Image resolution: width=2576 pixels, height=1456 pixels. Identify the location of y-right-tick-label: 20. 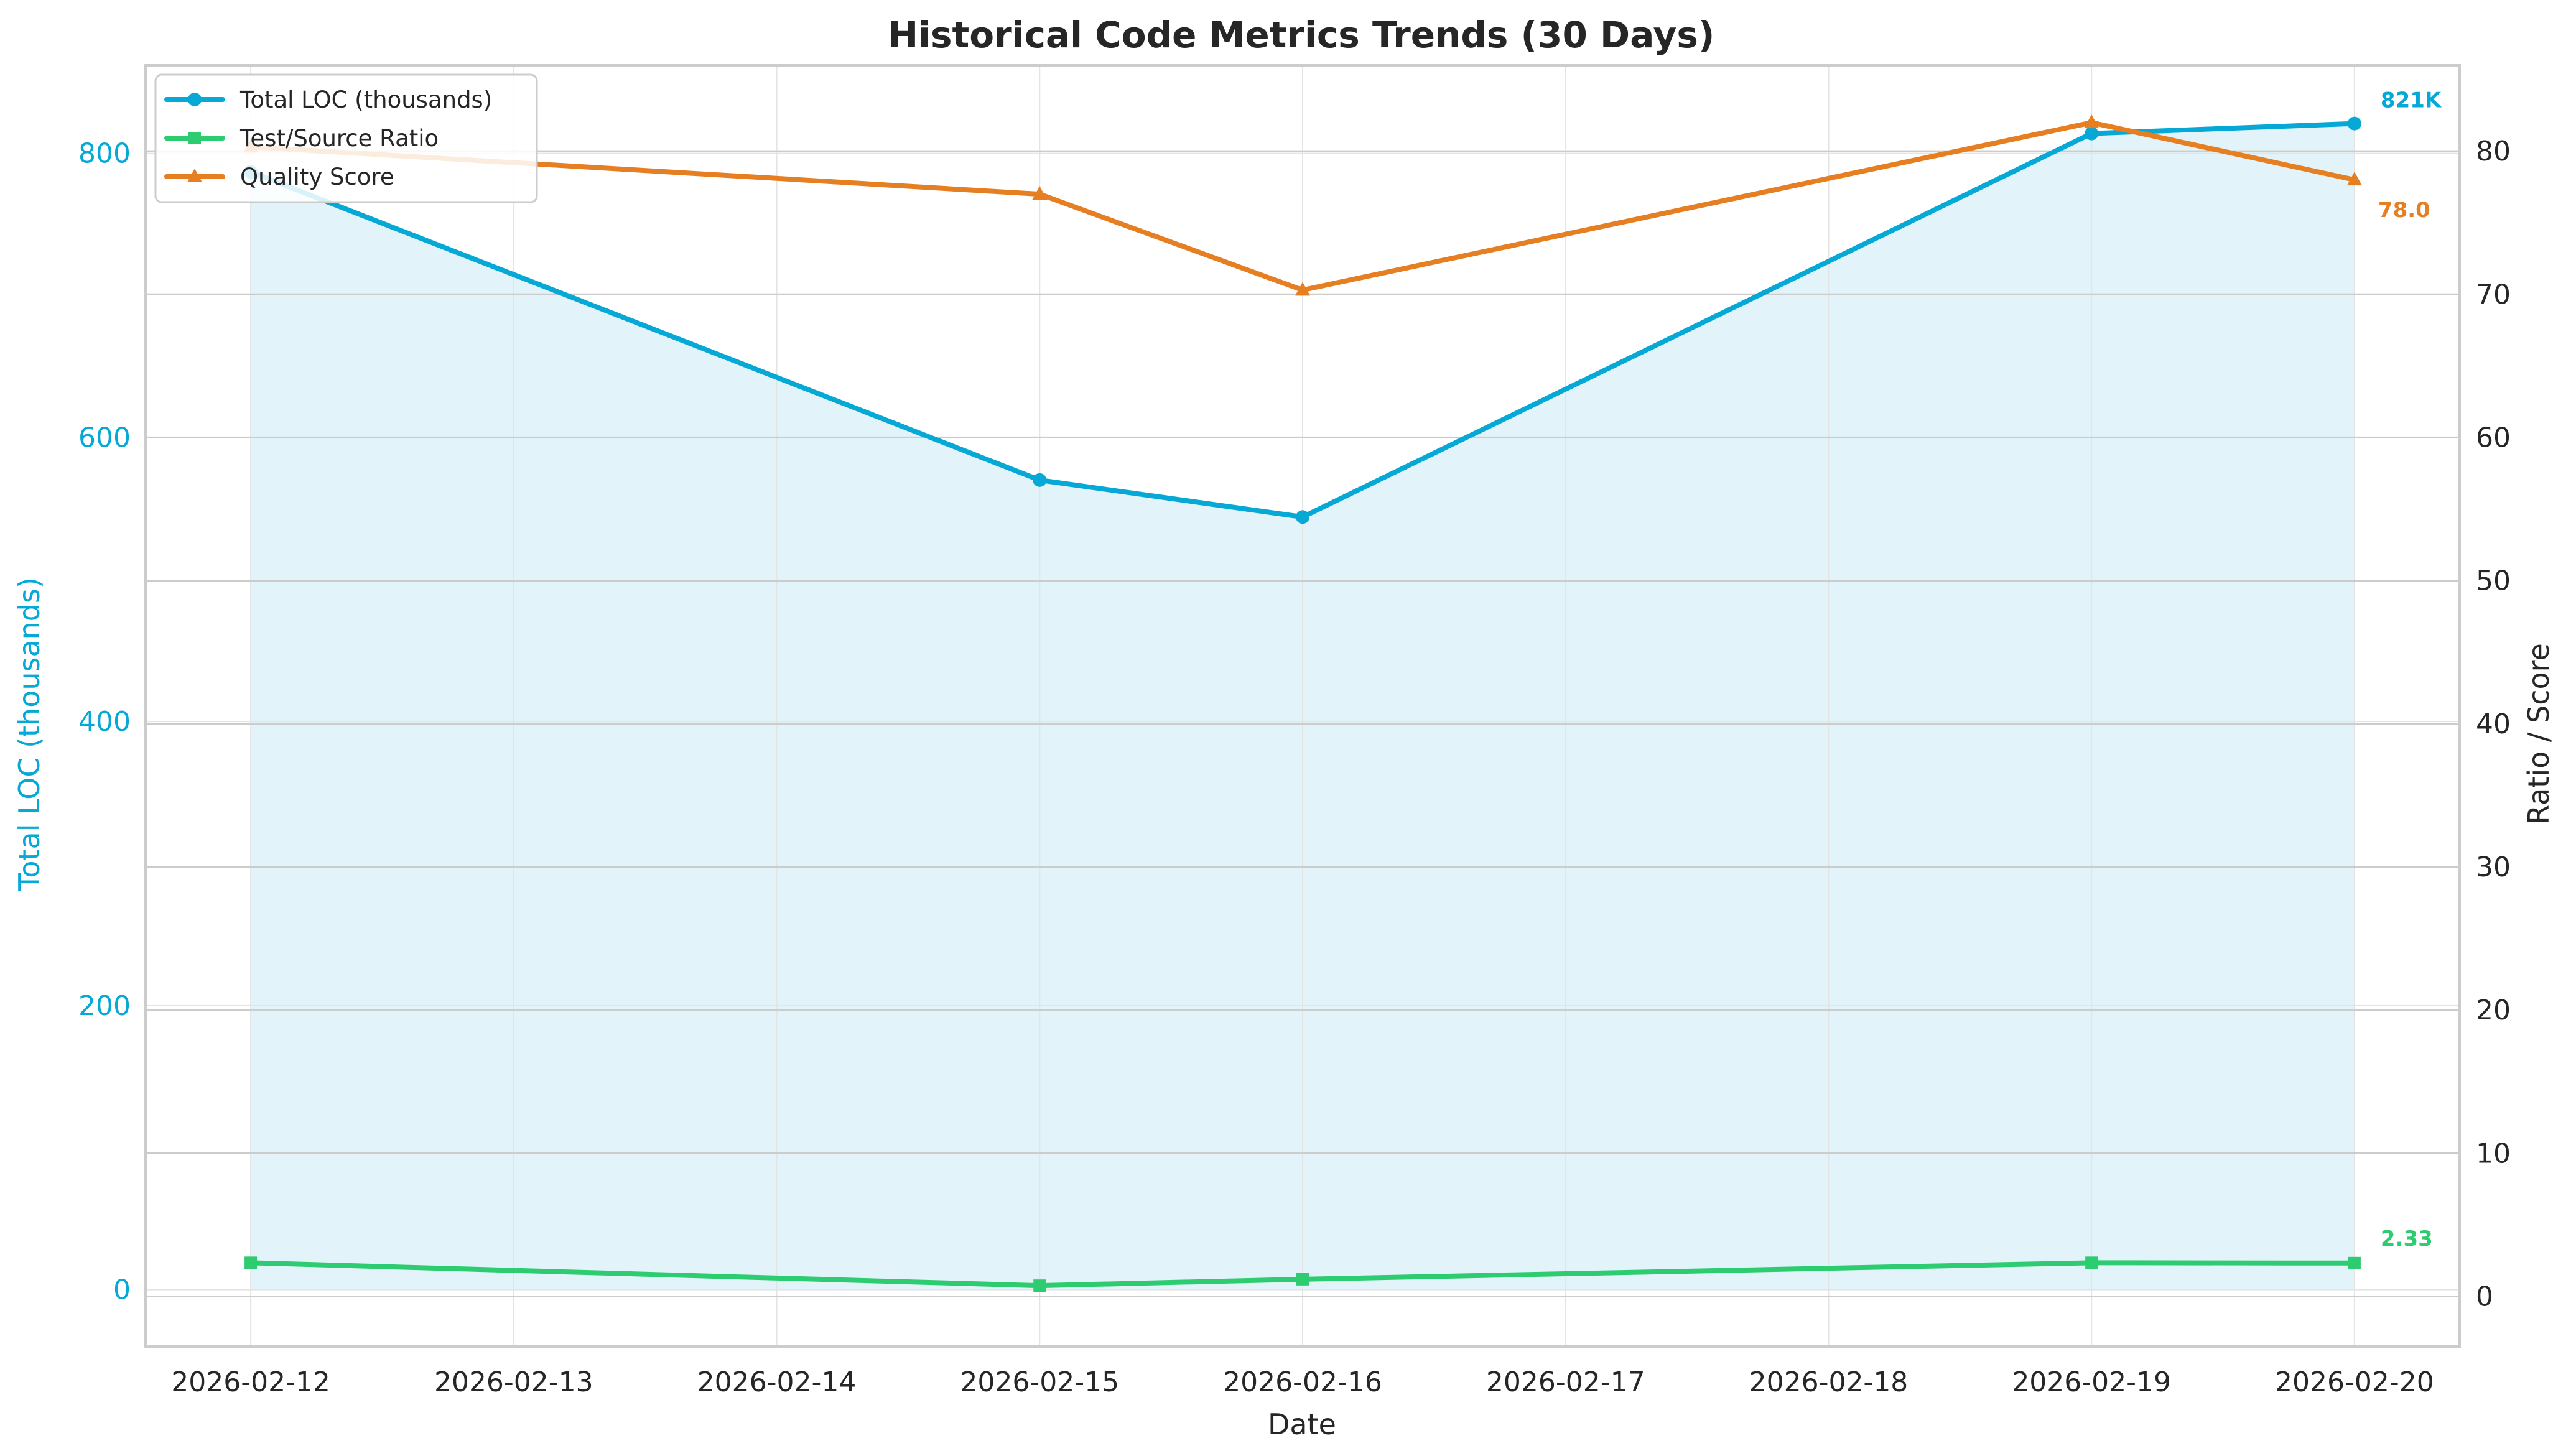
(2493, 1010).